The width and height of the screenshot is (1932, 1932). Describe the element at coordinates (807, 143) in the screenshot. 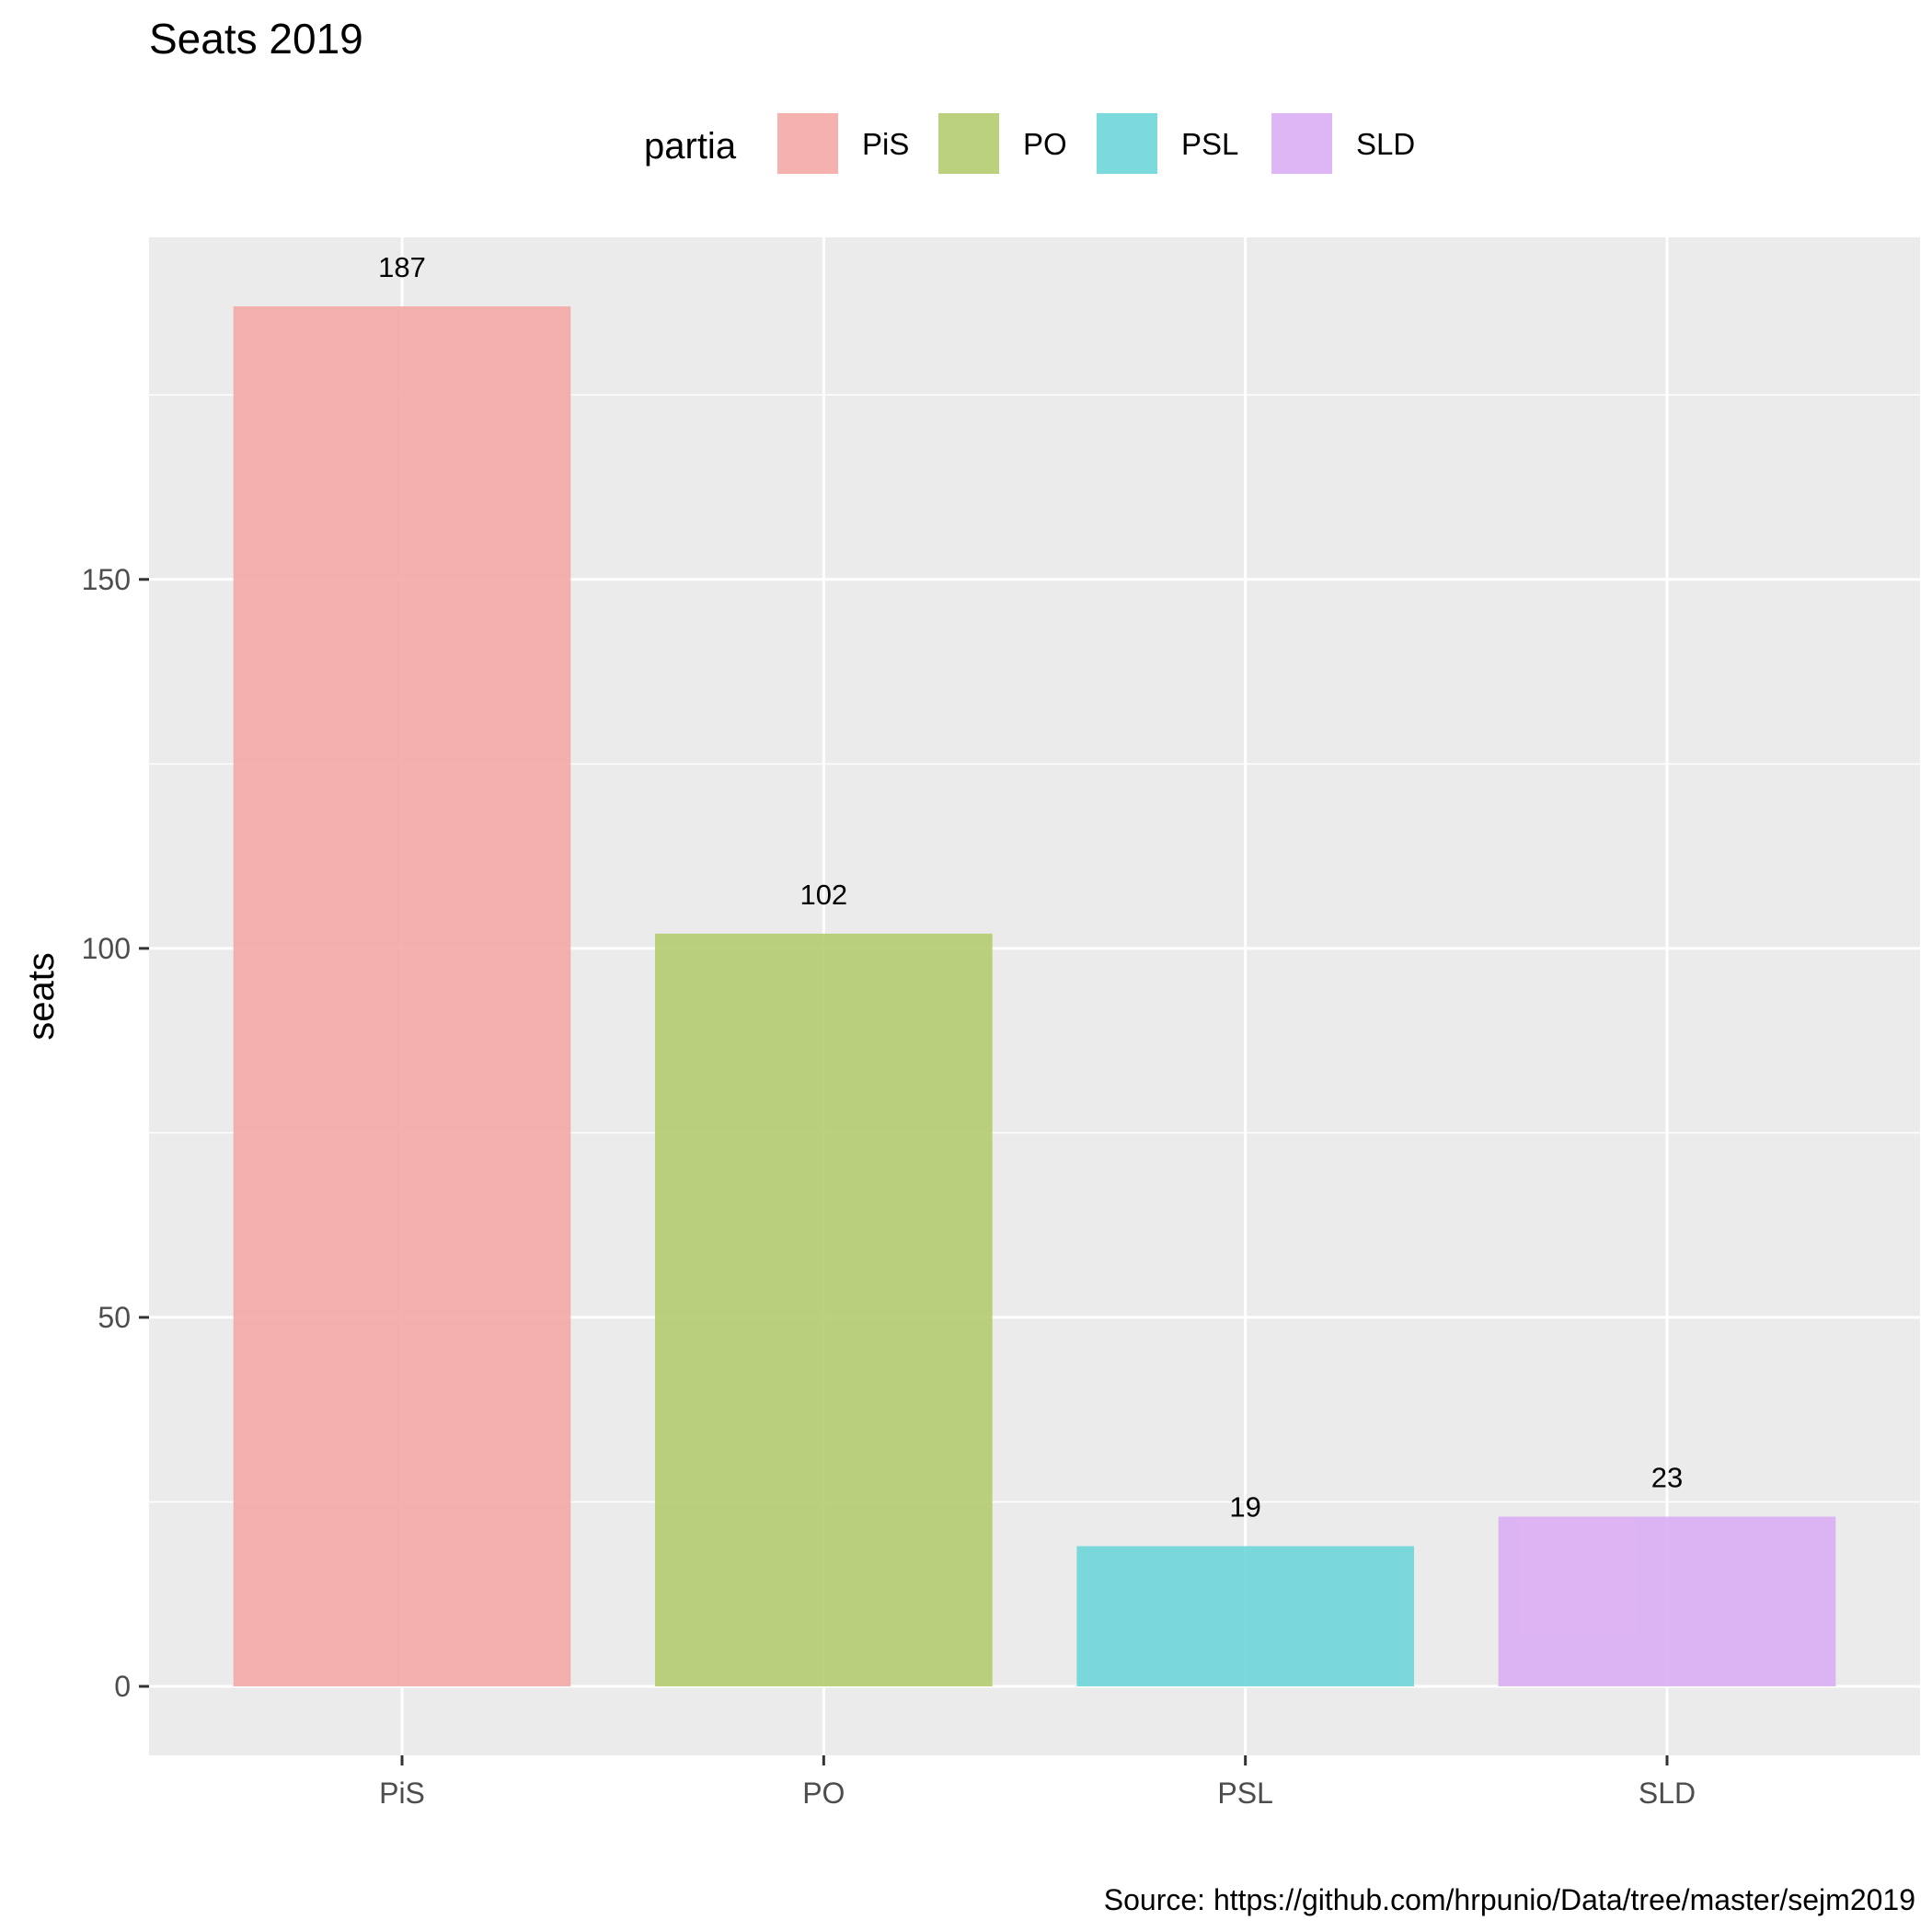

I see `legend-key-pis` at that location.